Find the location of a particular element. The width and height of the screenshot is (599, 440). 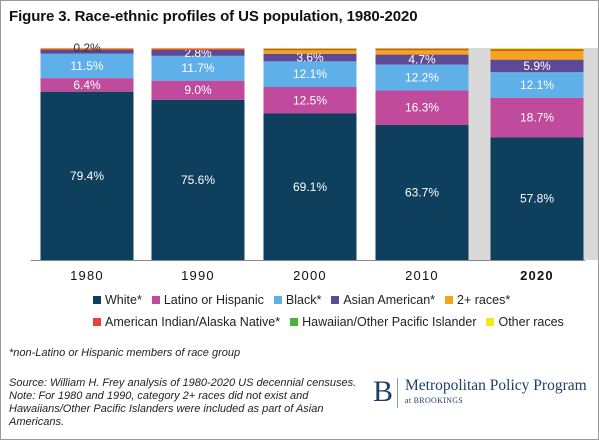

data-label-other-races-1980: 0.2% is located at coordinates (87, 48).